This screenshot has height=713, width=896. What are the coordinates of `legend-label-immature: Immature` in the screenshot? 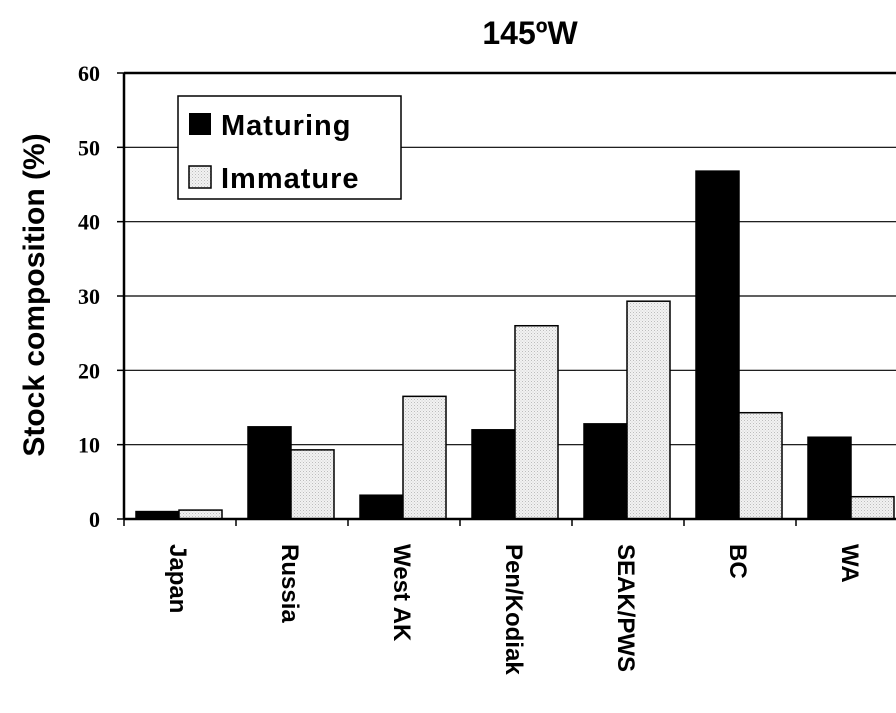 It's located at (290, 179).